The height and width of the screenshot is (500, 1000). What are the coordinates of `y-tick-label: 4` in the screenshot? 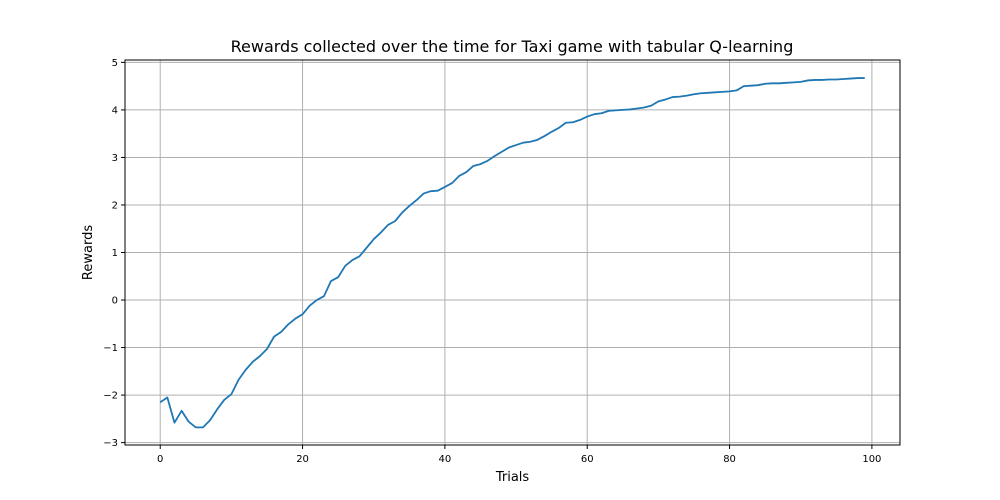 It's located at (115, 110).